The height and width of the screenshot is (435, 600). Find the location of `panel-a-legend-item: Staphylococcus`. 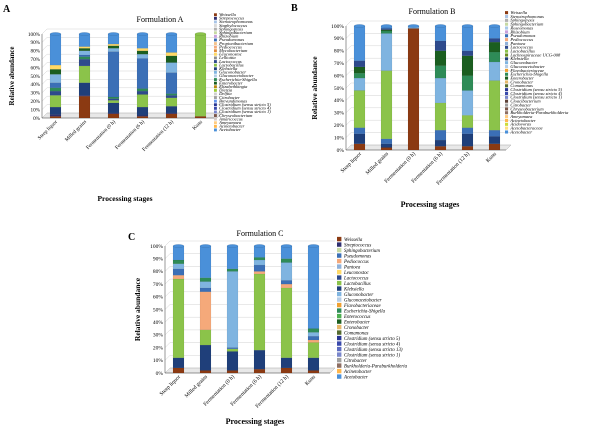

panel-a-legend-item: Staphylococcus is located at coordinates (233, 25).